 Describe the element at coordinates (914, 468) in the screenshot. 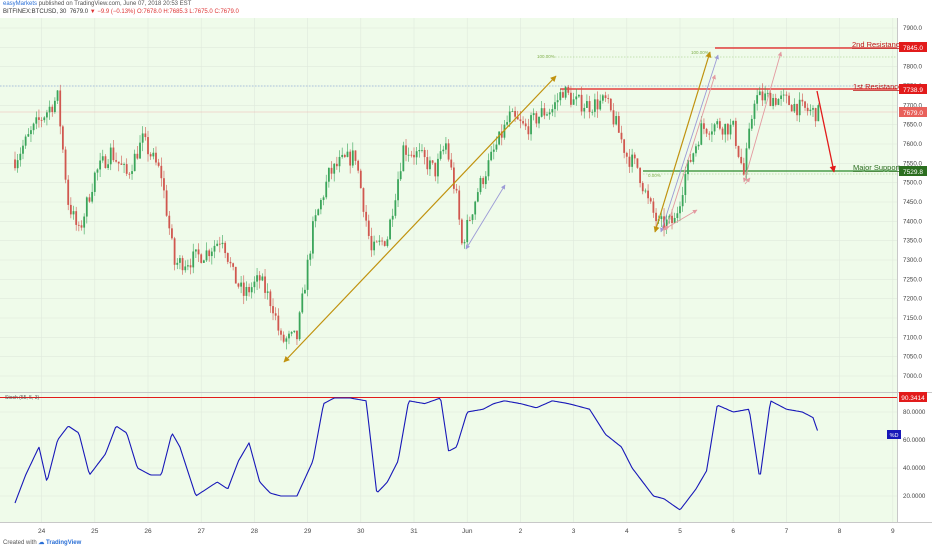

I see `stoch-tick-label: 40.0000` at that location.